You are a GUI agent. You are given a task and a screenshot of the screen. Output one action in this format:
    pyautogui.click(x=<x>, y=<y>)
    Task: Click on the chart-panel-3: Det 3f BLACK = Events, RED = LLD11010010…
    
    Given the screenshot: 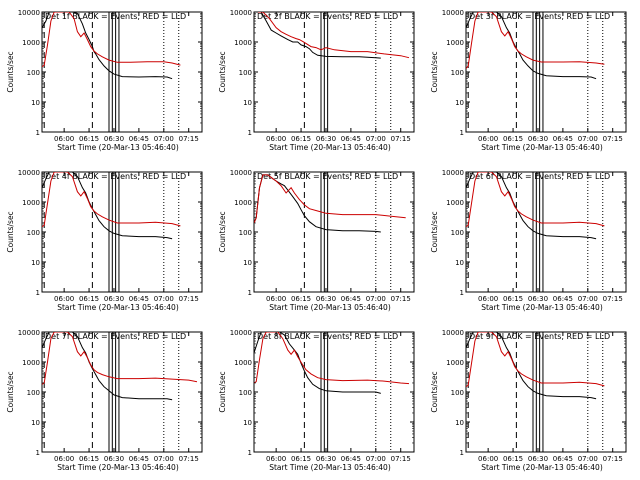 What is the action you would take?
    pyautogui.click(x=528, y=80)
    